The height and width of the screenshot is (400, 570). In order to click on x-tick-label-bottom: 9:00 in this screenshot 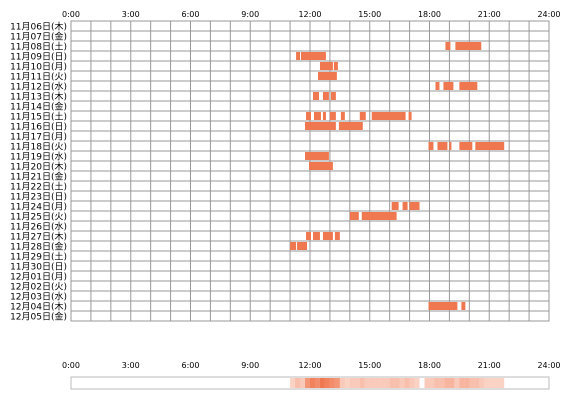, I will do `click(250, 365)`.